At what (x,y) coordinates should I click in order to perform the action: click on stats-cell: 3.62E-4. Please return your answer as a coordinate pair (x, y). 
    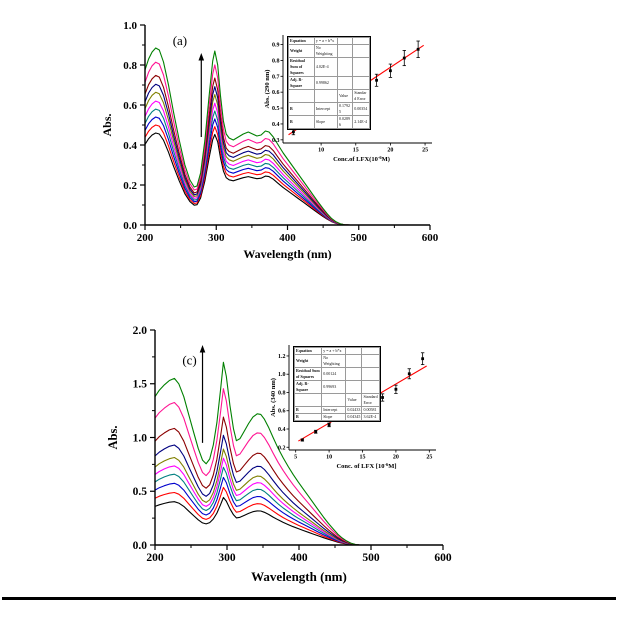
    Looking at the image, I should click on (370, 417).